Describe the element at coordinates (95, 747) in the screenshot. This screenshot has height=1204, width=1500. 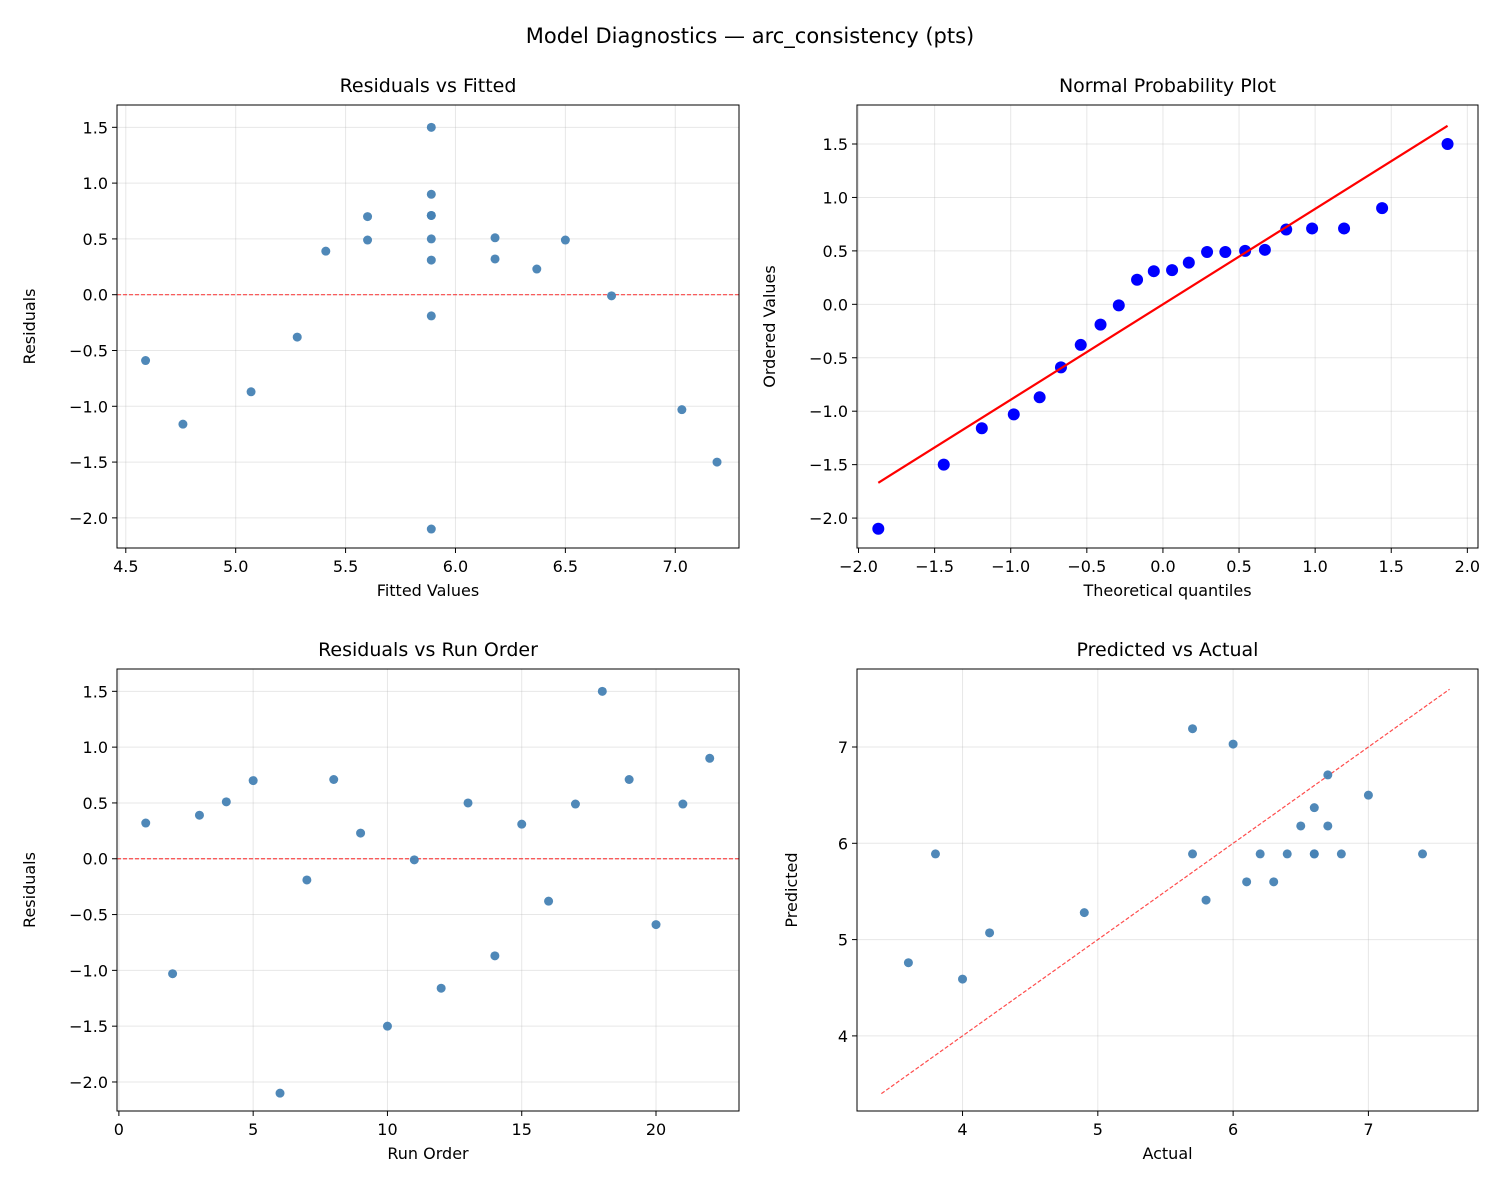
I see `y-tick-label: 1.0` at that location.